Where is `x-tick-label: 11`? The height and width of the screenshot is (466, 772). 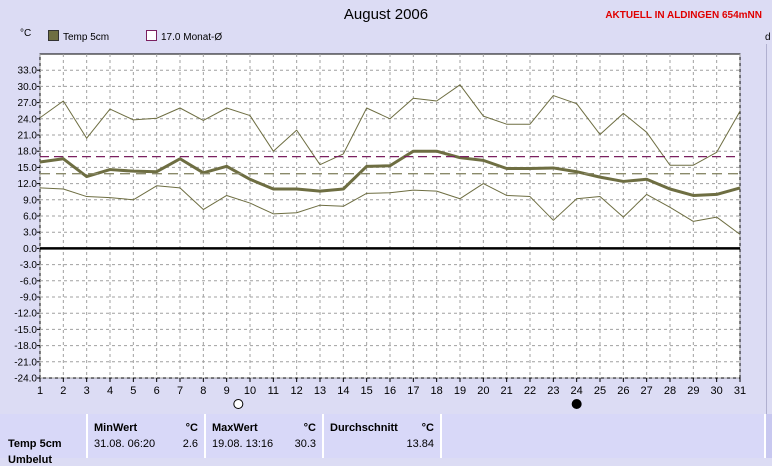 x-tick-label: 11 is located at coordinates (273, 391).